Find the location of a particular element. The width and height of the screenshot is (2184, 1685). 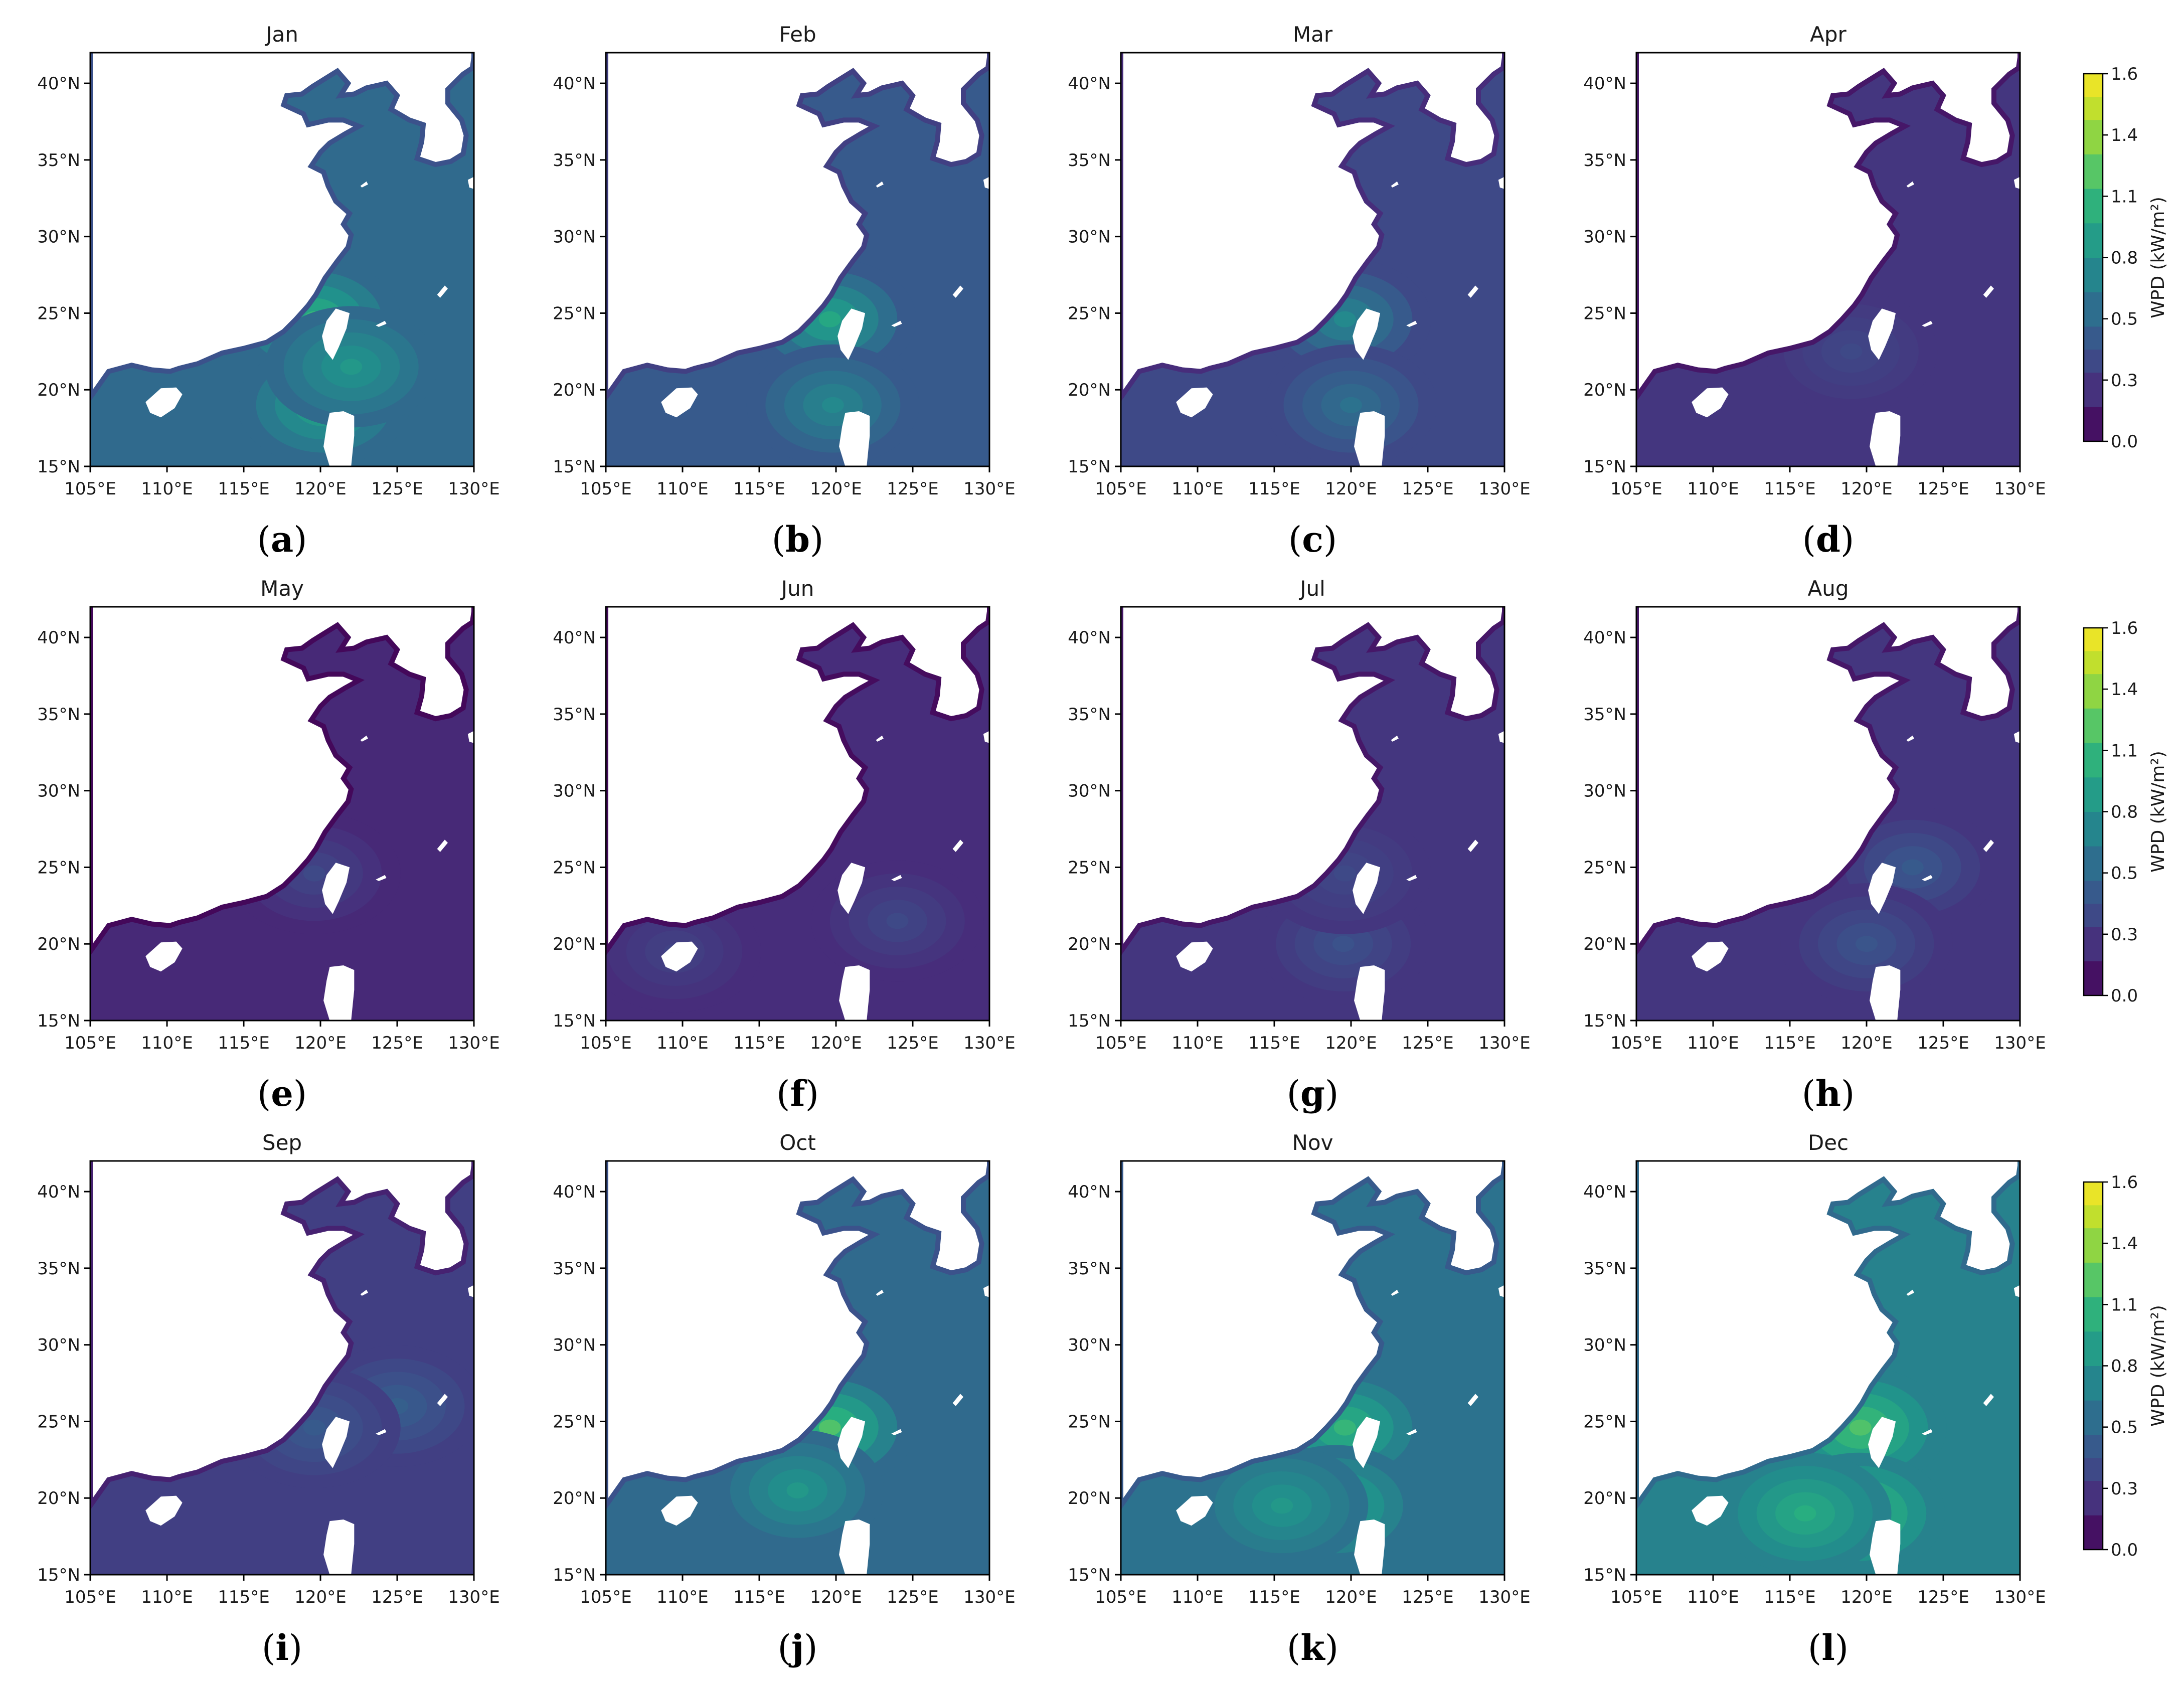

panel-title: Apr is located at coordinates (1828, 34).